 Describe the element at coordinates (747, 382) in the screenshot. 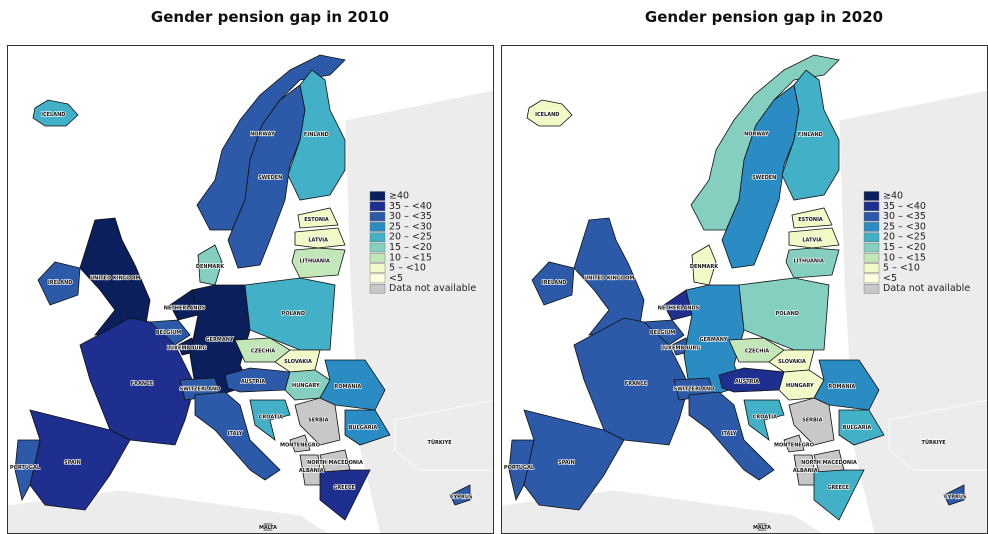

I see `country-label: AUSTRIA` at that location.